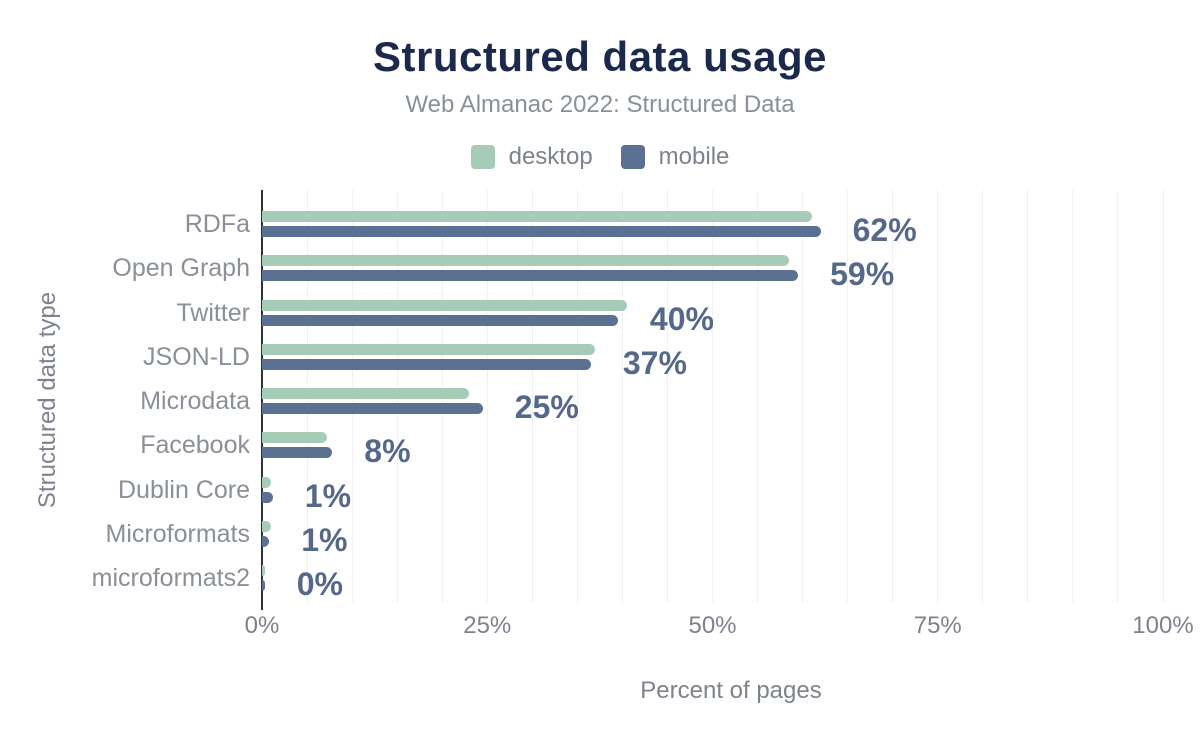  I want to click on bar-value-label: 0%, so click(319, 584).